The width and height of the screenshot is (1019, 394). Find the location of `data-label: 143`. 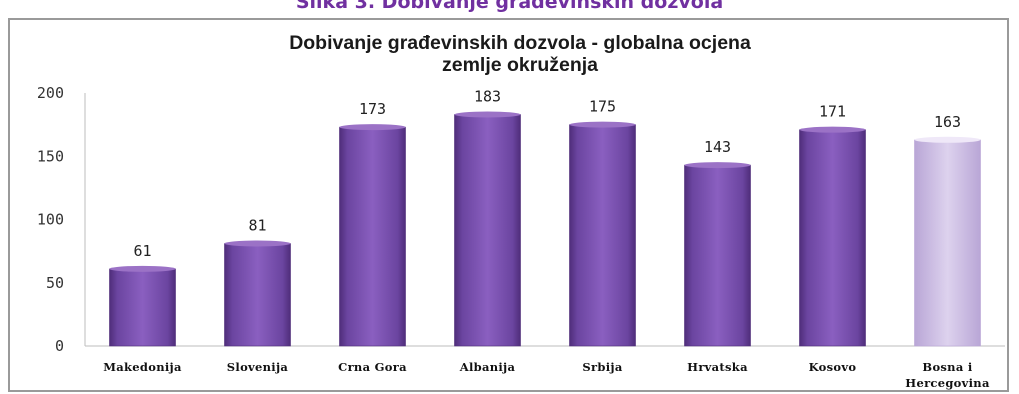

data-label: 143 is located at coordinates (717, 147).